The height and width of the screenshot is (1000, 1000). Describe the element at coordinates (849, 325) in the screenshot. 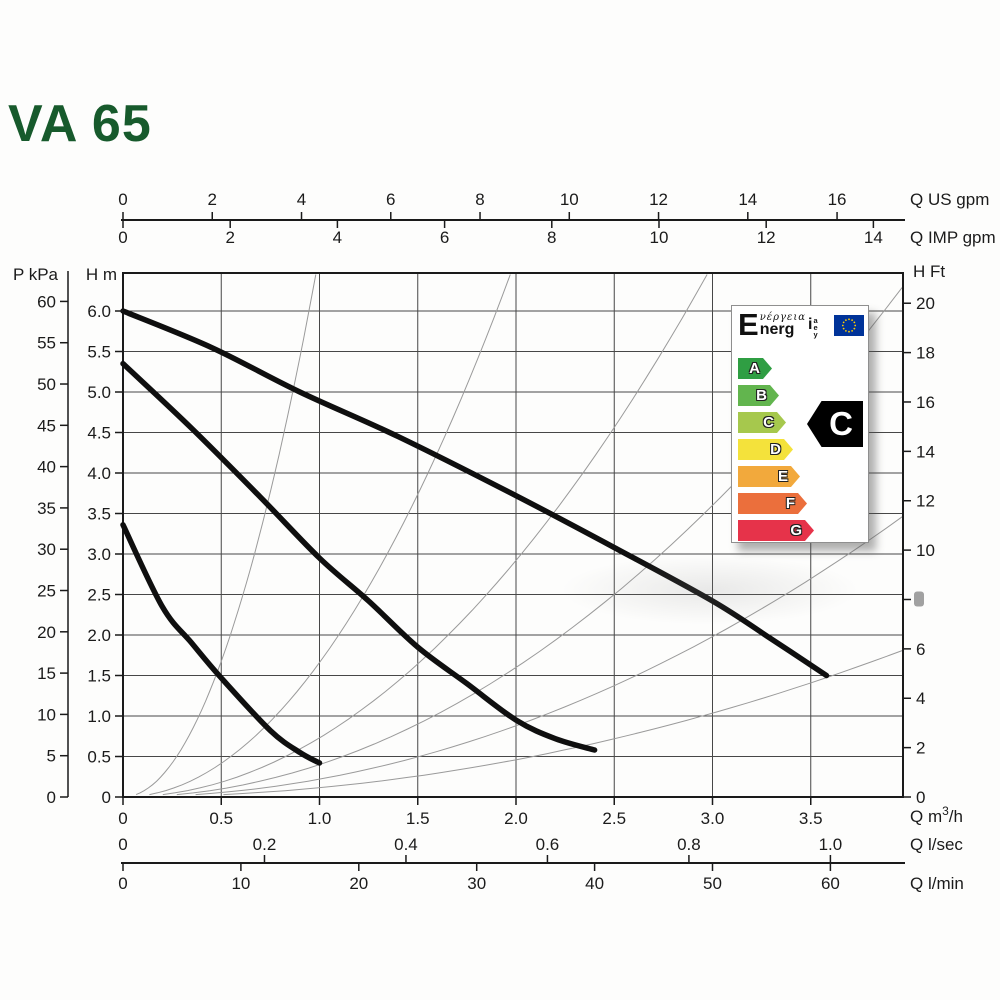

I see `eu-flag-icon` at that location.